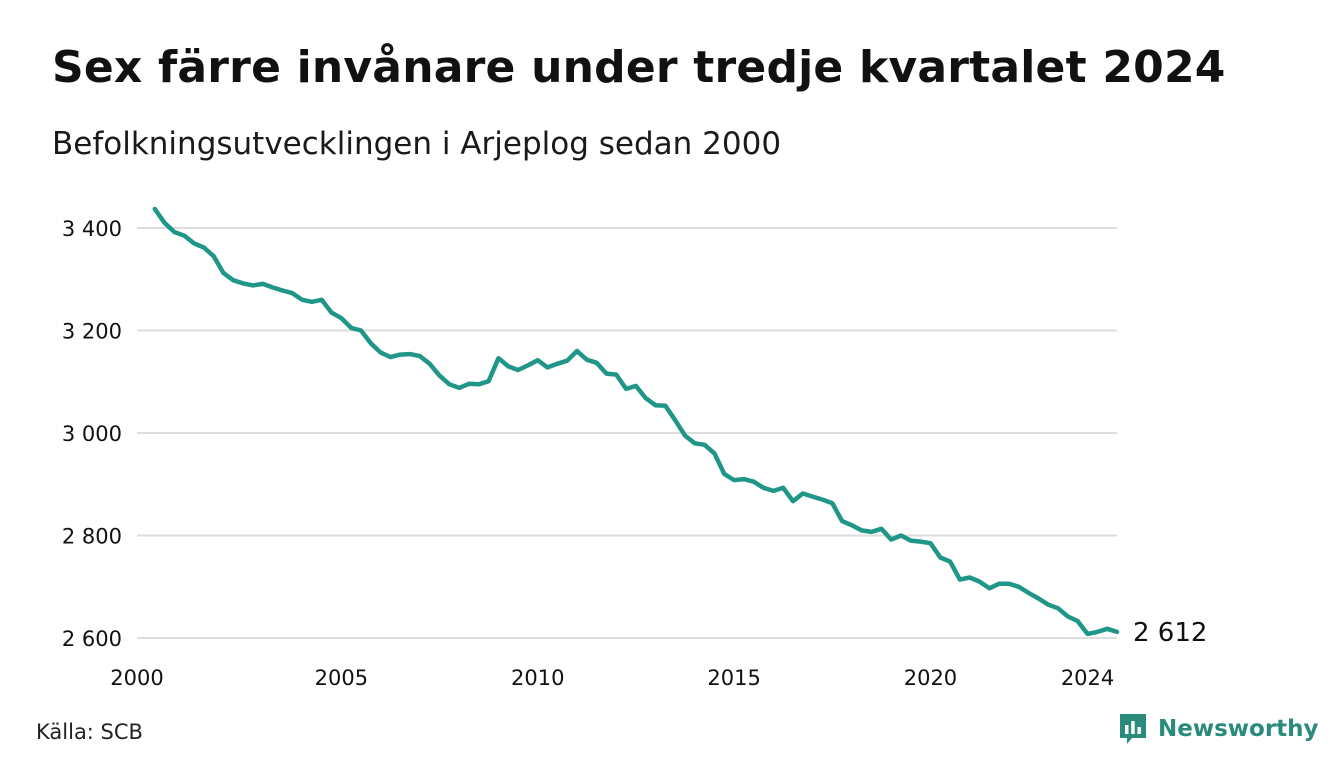  Describe the element at coordinates (341, 678) in the screenshot. I see `x-tick-label: 2005` at that location.